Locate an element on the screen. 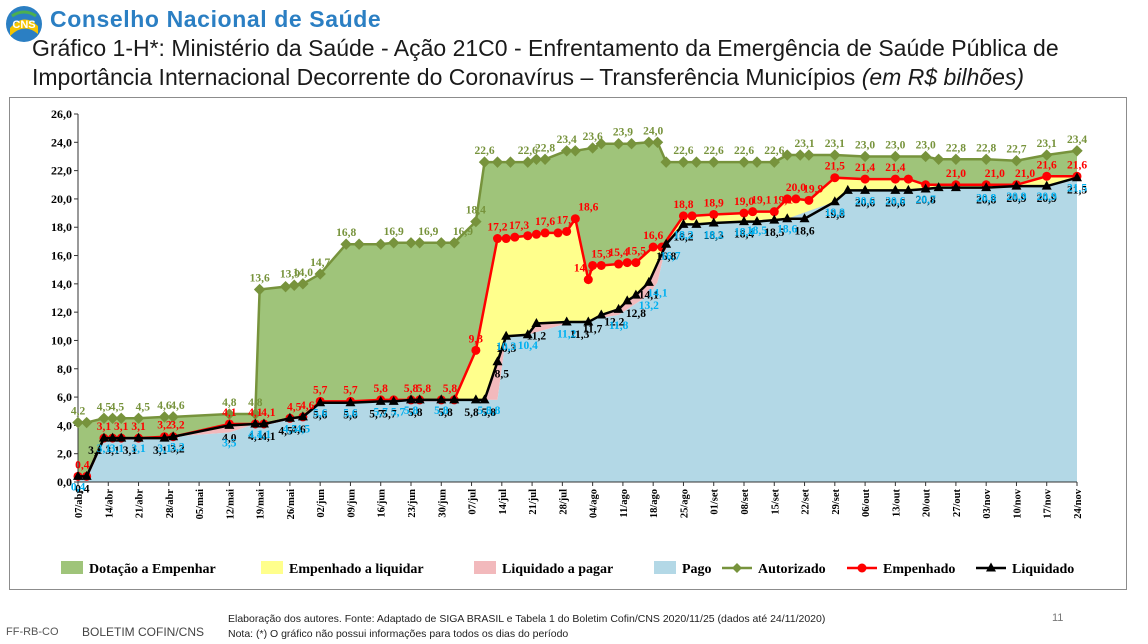 Image resolution: width=1148 pixels, height=644 pixels. x-tick-label: 01/set is located at coordinates (715, 502).